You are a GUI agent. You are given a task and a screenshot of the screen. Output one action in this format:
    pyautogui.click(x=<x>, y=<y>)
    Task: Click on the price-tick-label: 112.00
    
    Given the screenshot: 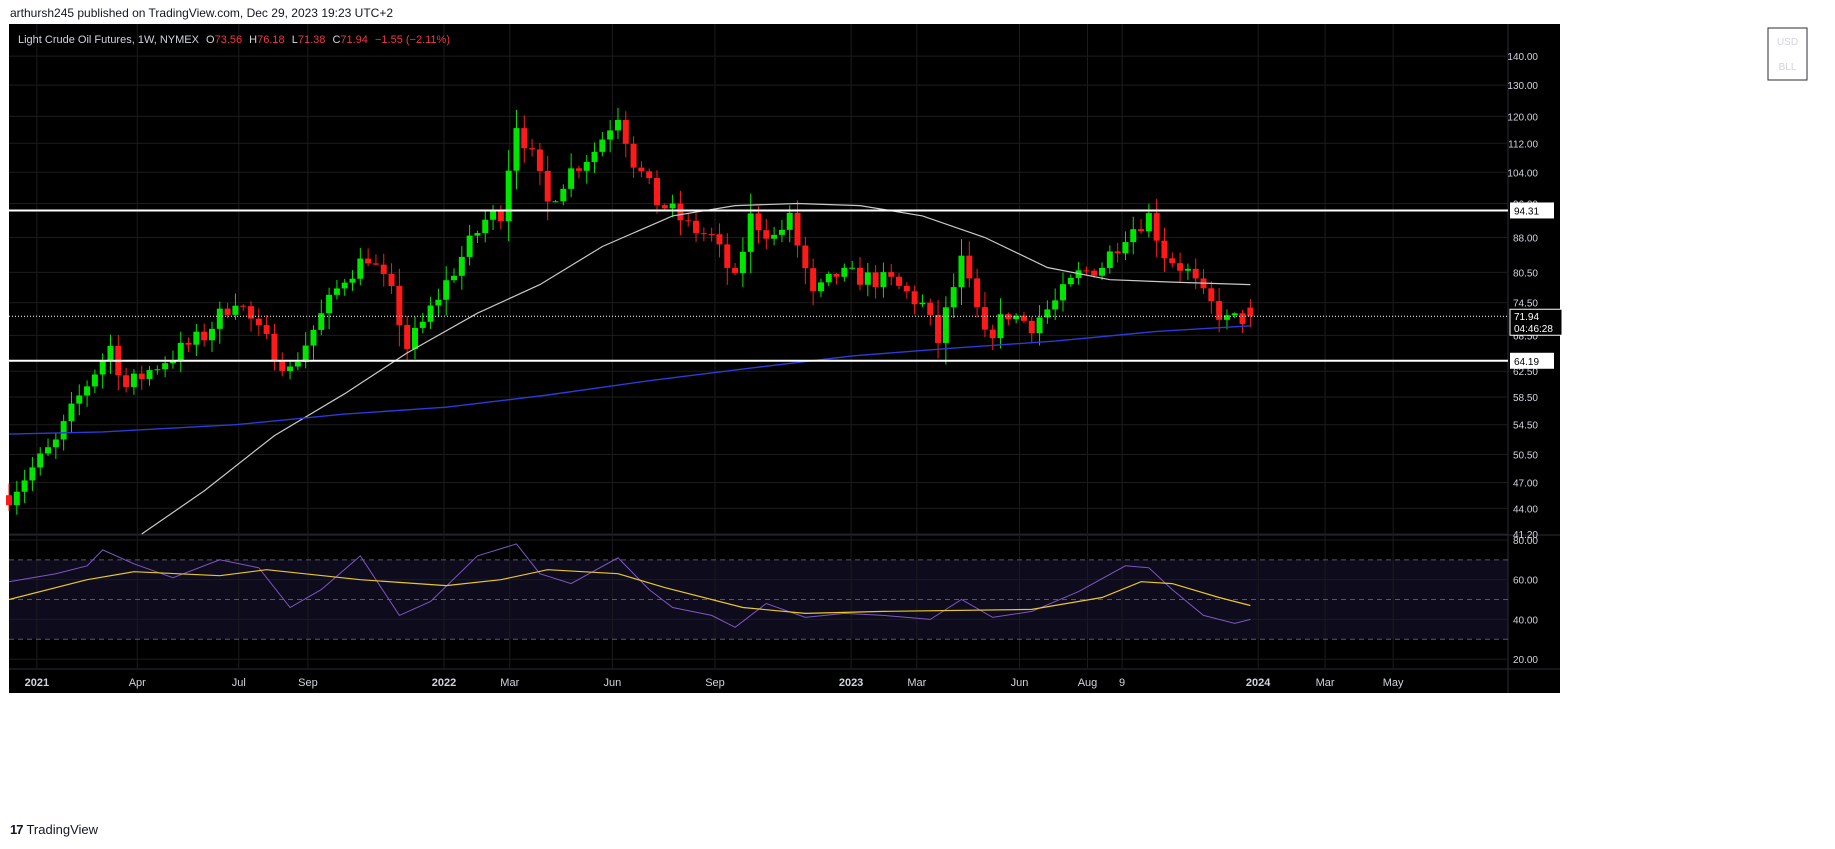 What is the action you would take?
    pyautogui.click(x=1523, y=144)
    